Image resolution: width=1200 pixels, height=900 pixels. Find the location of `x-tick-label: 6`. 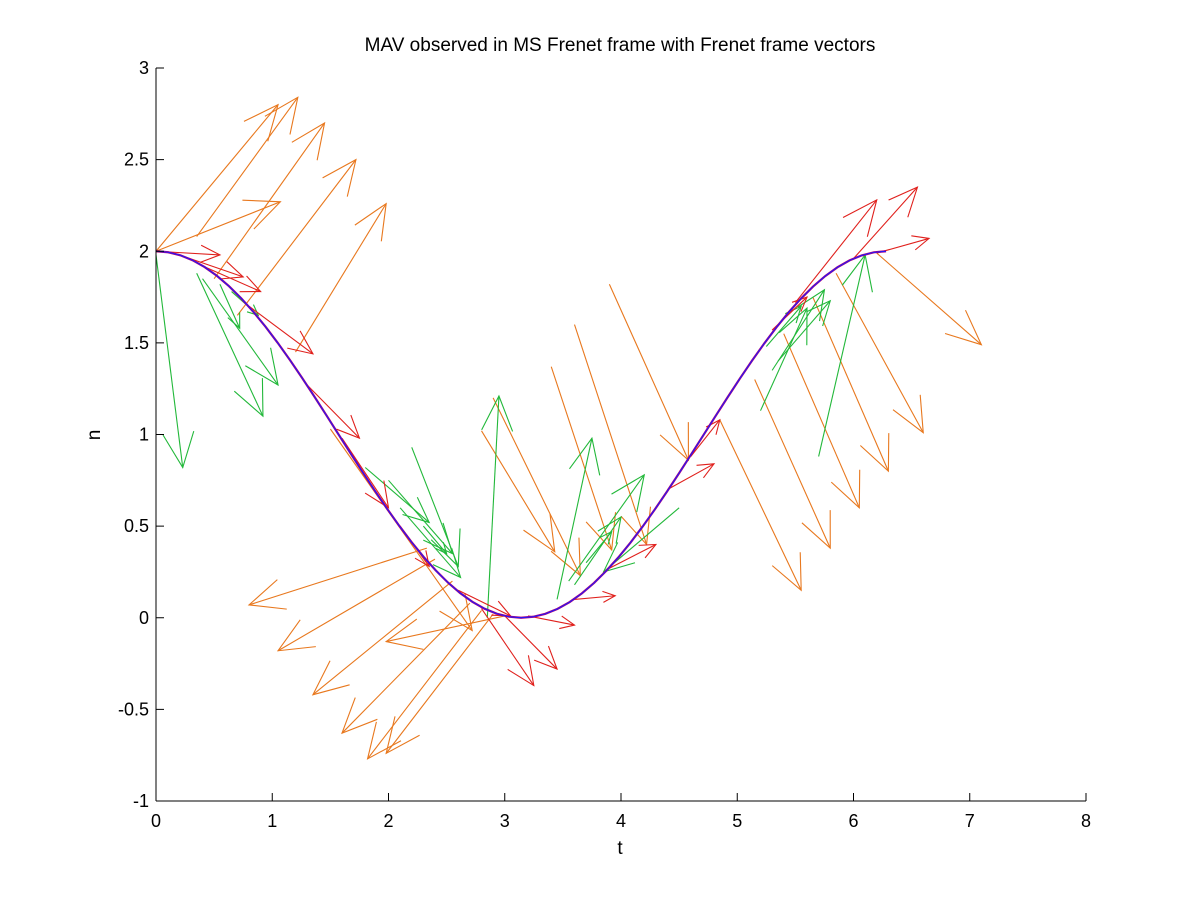

x-tick-label: 6 is located at coordinates (853, 821).